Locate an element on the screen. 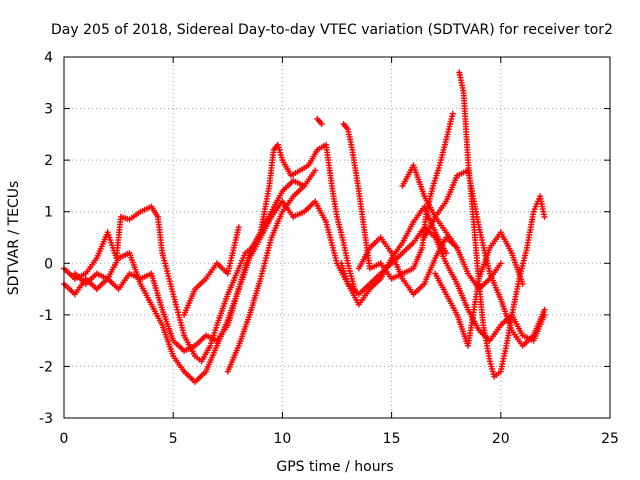 This screenshot has height=480, width=640. y-tick-label: -1 is located at coordinates (46, 316).